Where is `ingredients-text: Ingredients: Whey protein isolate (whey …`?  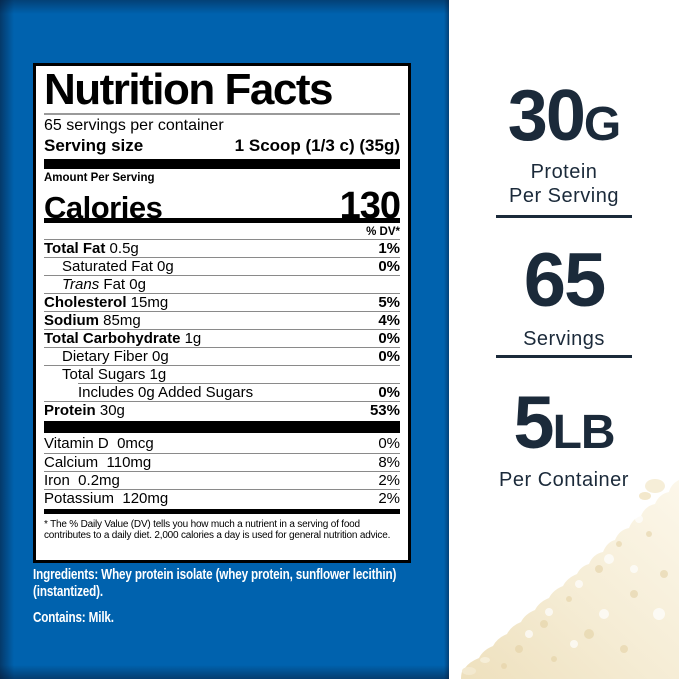
ingredients-text: Ingredients: Whey protein isolate (whey … is located at coordinates (215, 583).